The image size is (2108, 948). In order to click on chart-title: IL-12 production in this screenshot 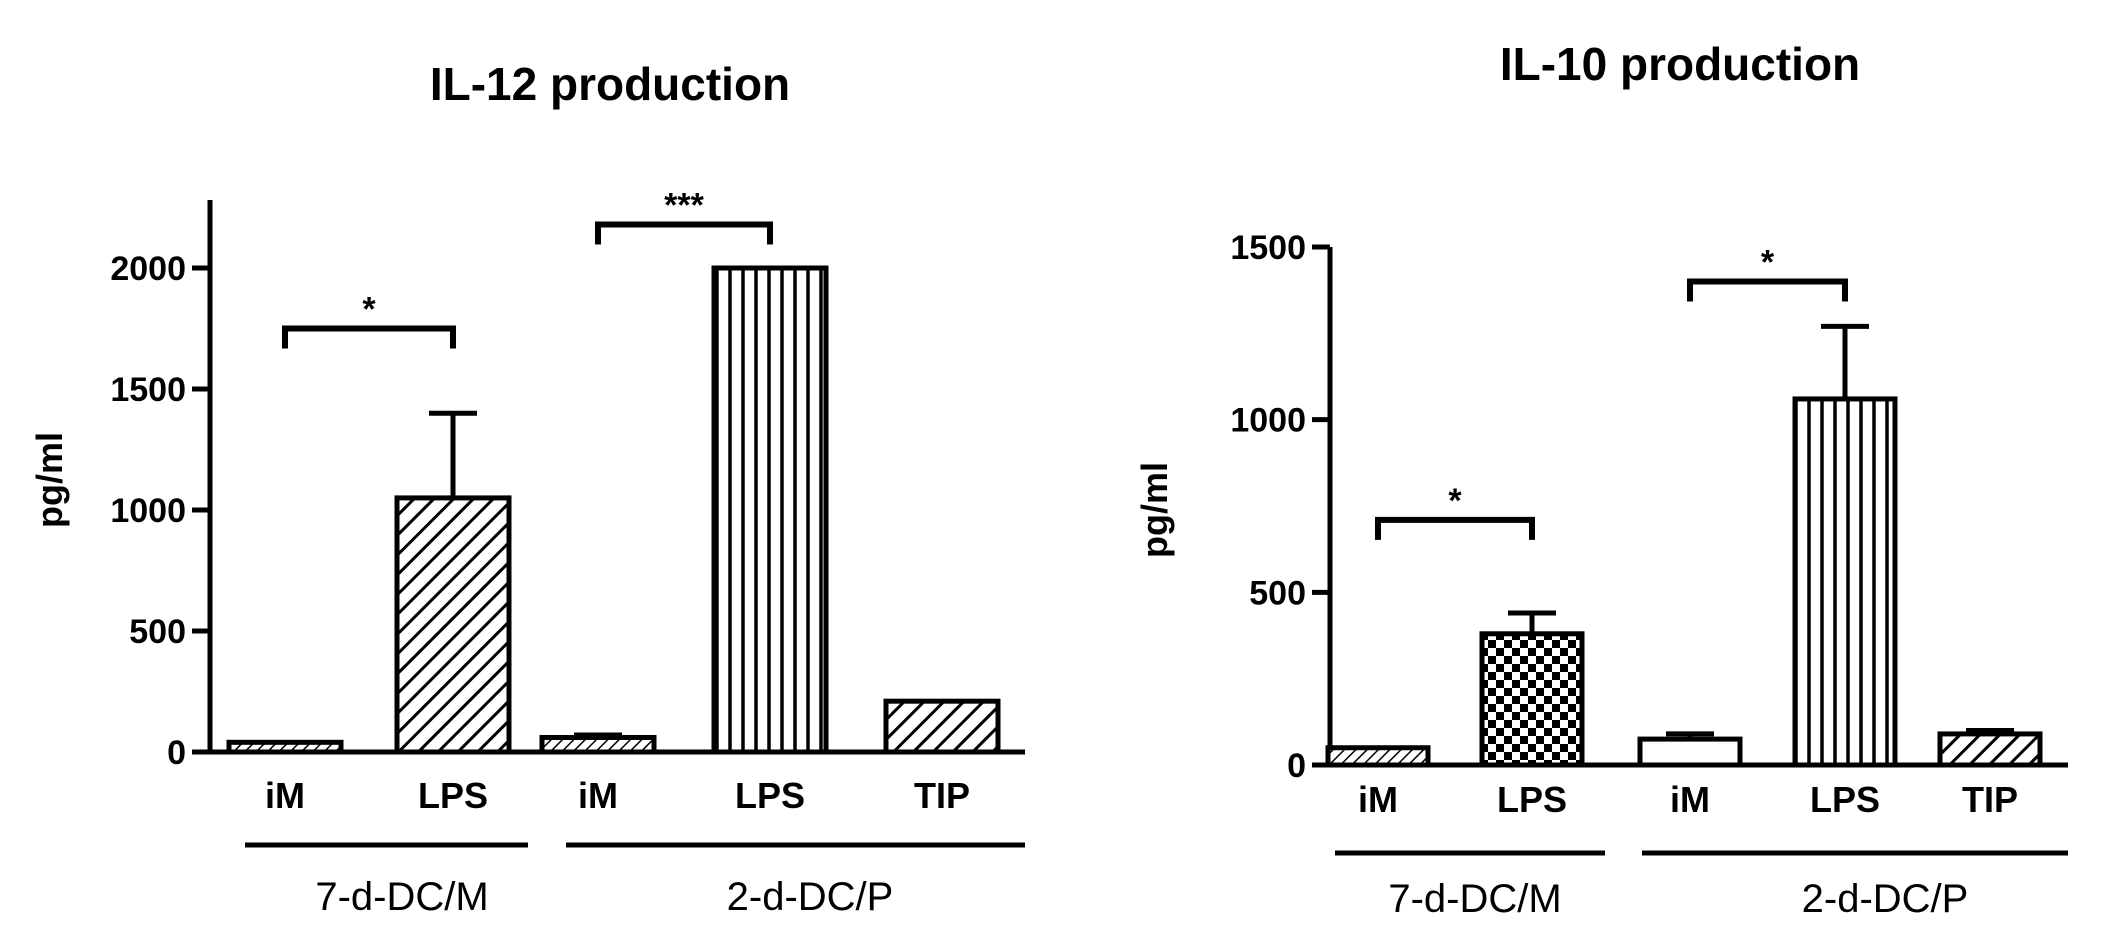, I will do `click(610, 84)`.